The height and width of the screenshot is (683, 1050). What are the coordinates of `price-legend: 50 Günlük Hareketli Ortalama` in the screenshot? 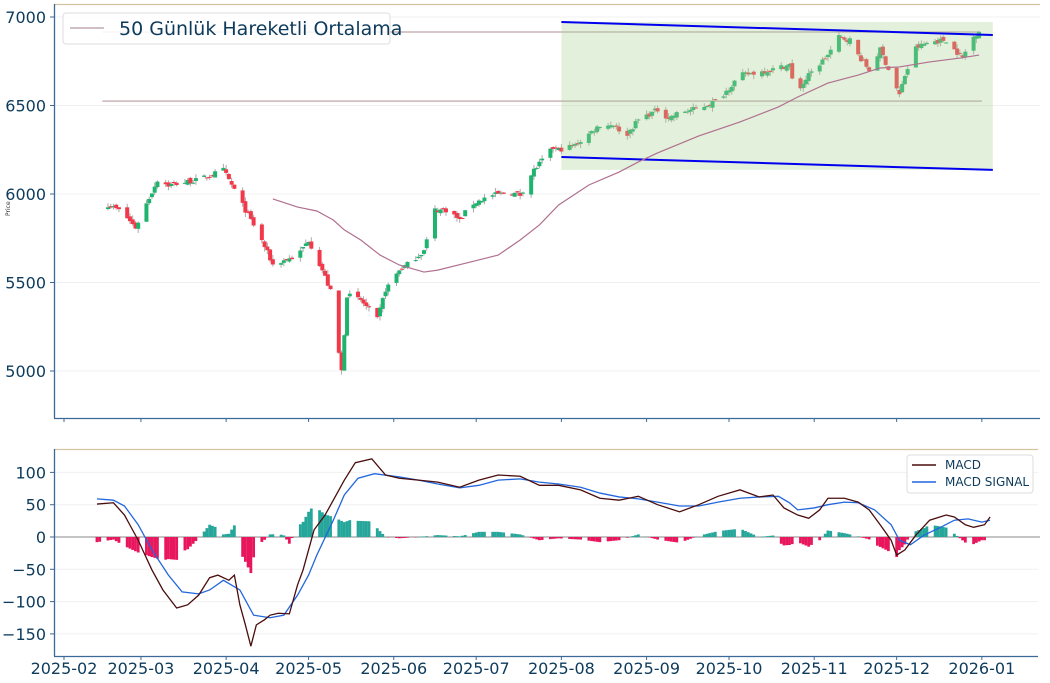 It's located at (232, 28).